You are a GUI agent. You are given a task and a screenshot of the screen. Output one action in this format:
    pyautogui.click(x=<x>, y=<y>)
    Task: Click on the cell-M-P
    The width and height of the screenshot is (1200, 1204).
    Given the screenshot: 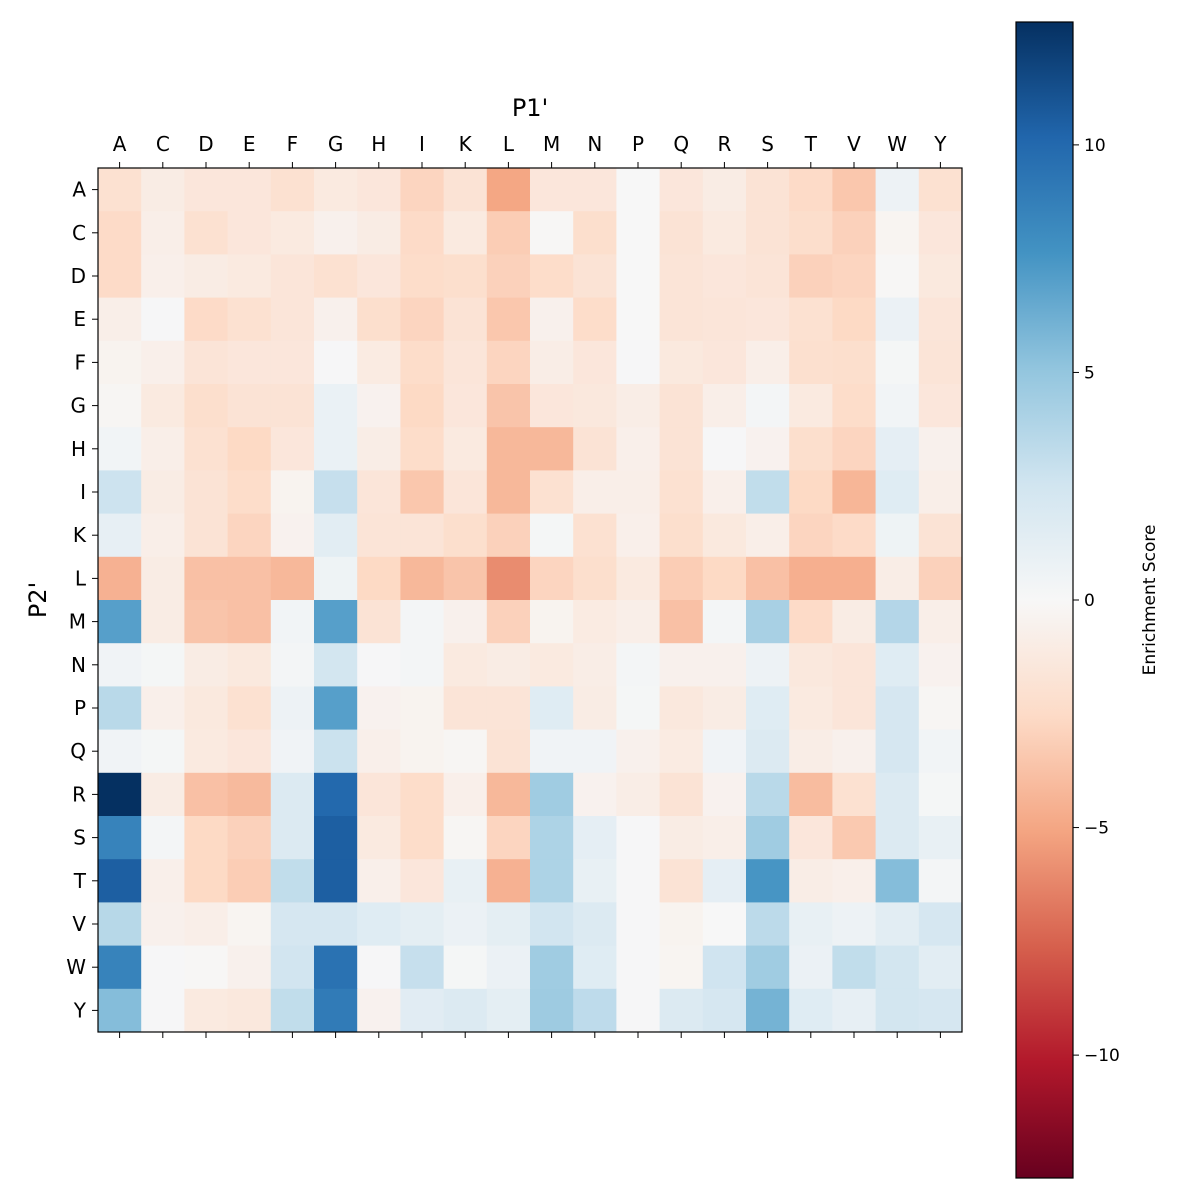 What is the action you would take?
    pyautogui.click(x=638, y=622)
    